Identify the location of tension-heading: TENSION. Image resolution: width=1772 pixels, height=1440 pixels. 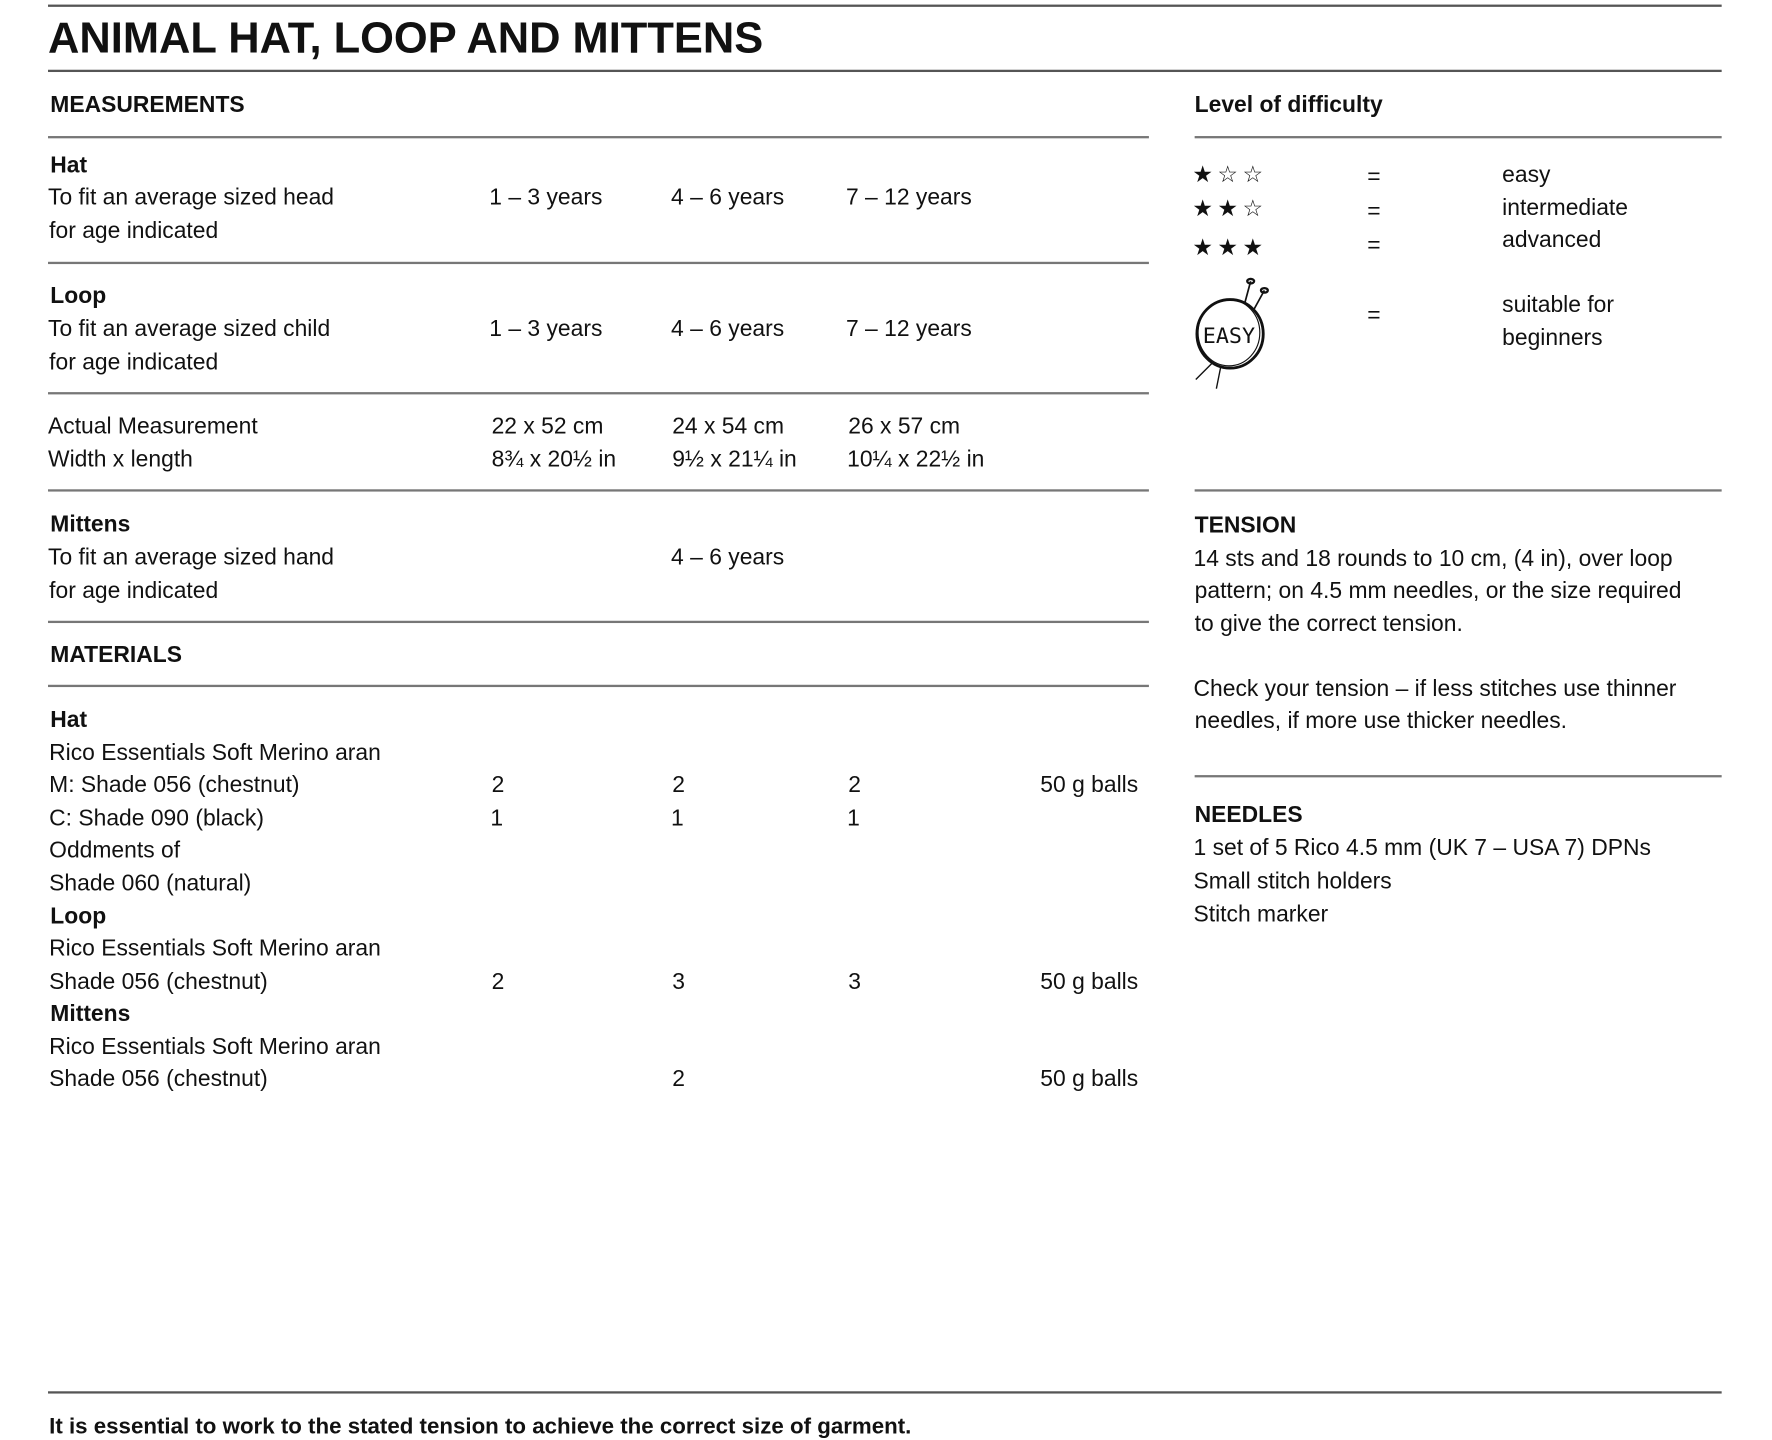
(1245, 526).